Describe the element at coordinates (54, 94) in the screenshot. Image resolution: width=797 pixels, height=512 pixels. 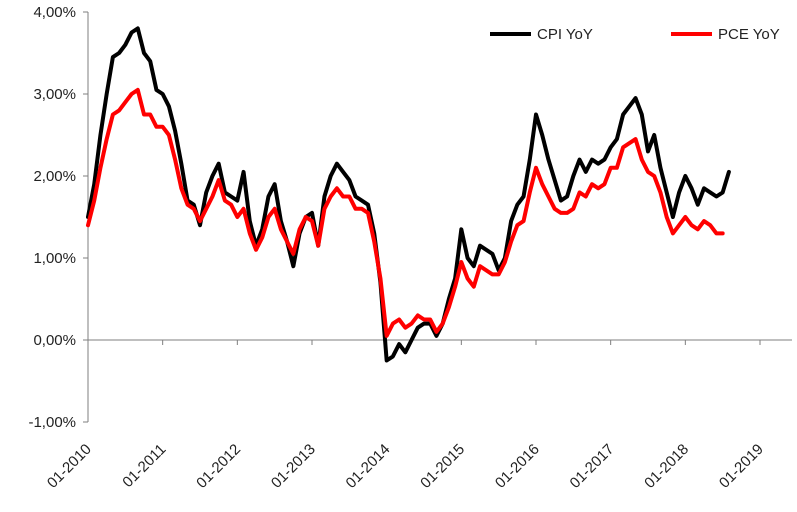
I see `y-tick-label: 3,00%` at that location.